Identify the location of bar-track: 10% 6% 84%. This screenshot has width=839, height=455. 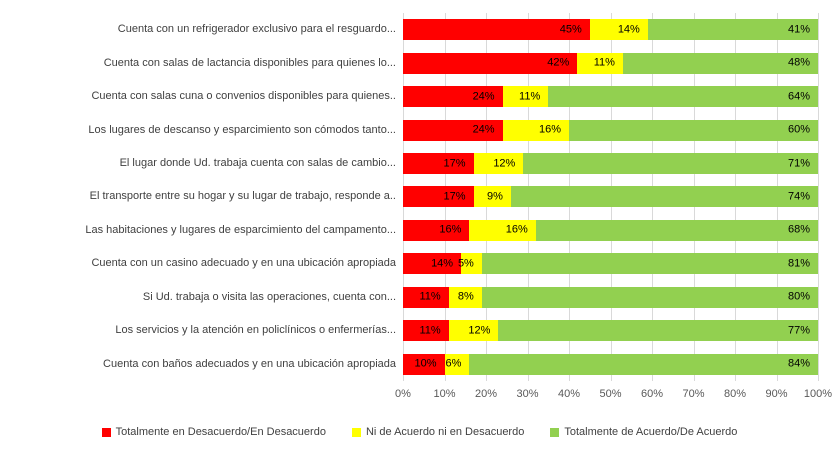
(610, 364).